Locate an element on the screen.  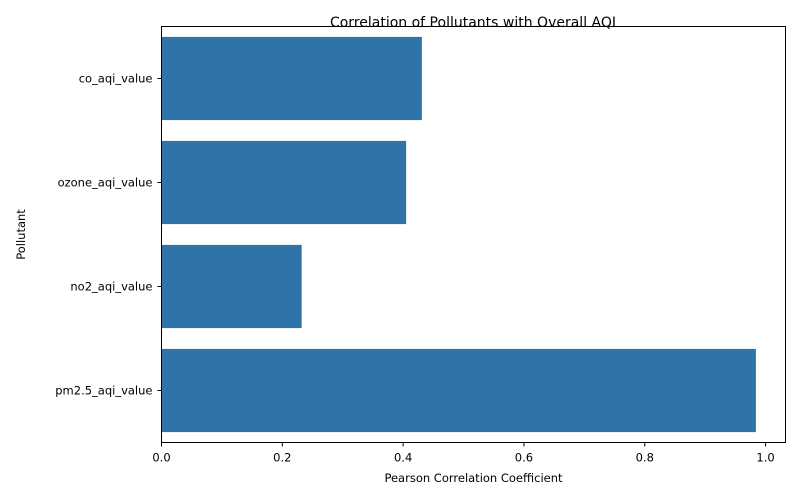
x-tick-label: 1.0 is located at coordinates (765, 458).